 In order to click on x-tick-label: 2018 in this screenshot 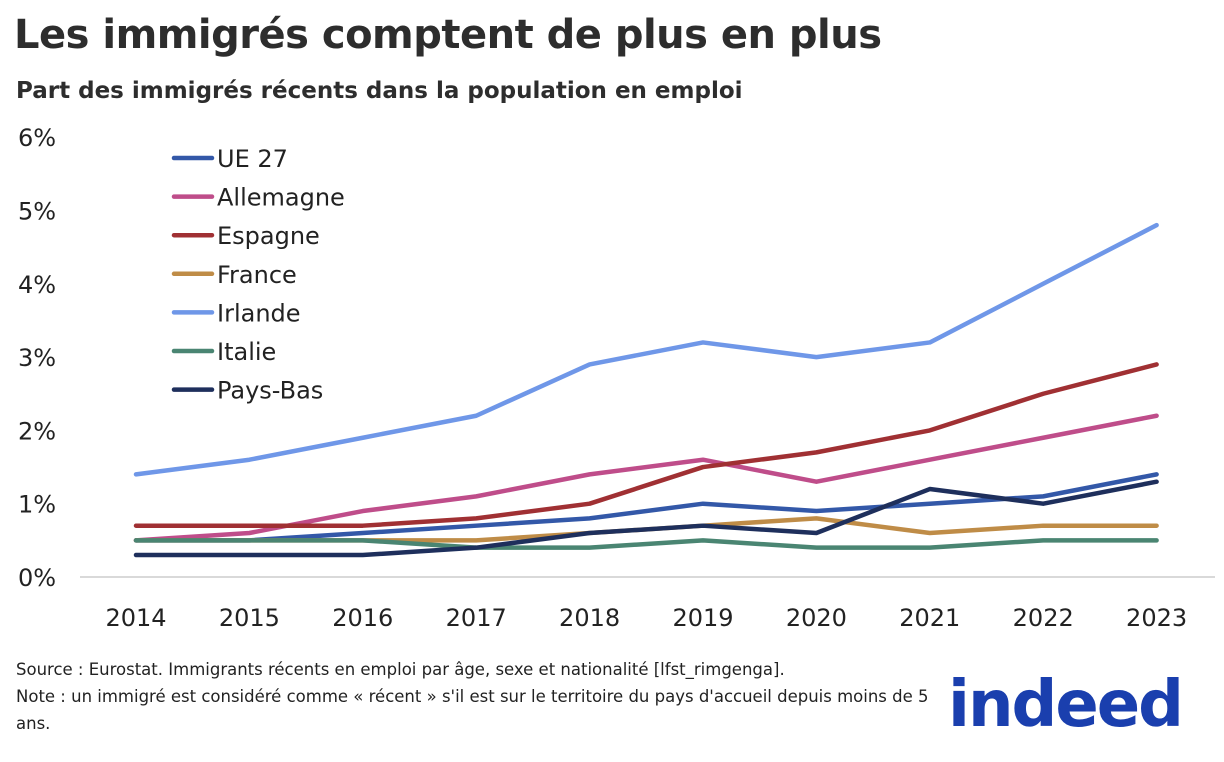, I will do `click(589, 618)`.